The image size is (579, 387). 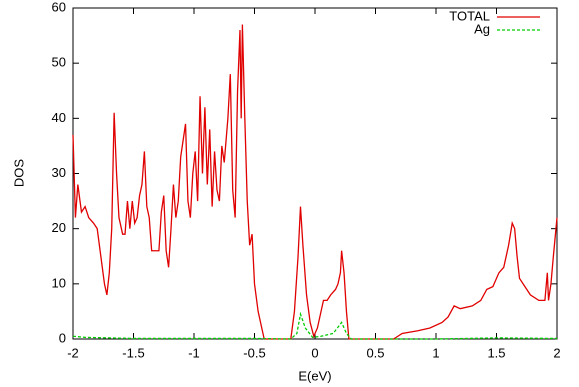 I want to click on x-axis-label: E(eV), so click(x=314, y=375).